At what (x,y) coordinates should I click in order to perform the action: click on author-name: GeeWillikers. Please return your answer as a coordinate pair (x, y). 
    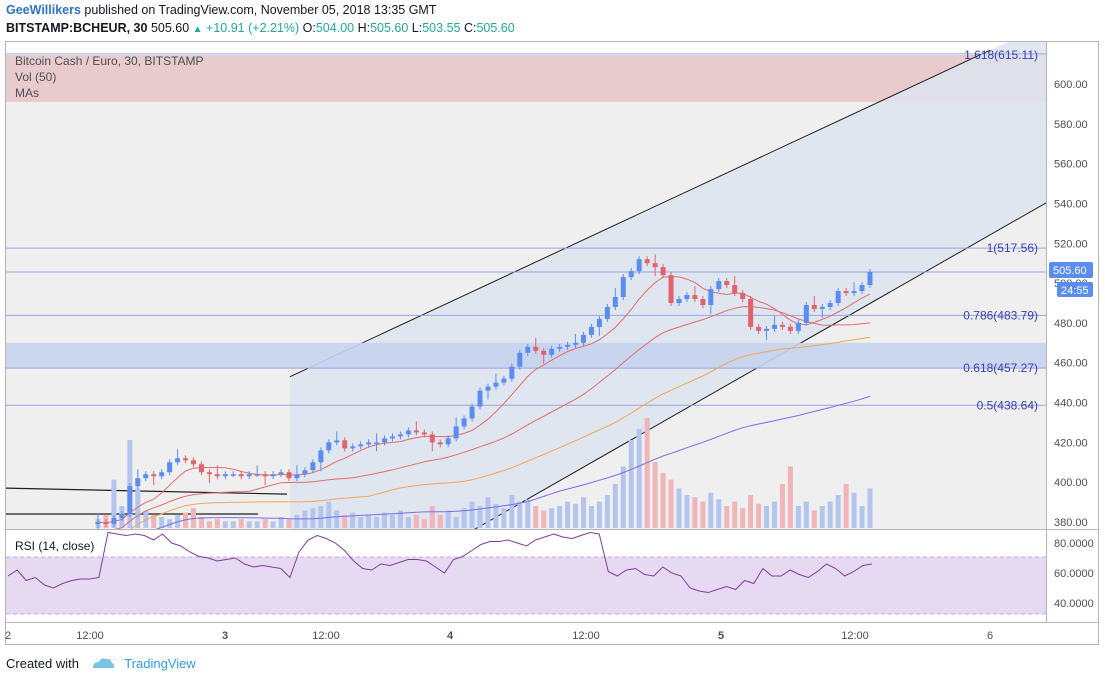
    Looking at the image, I should click on (43, 10).